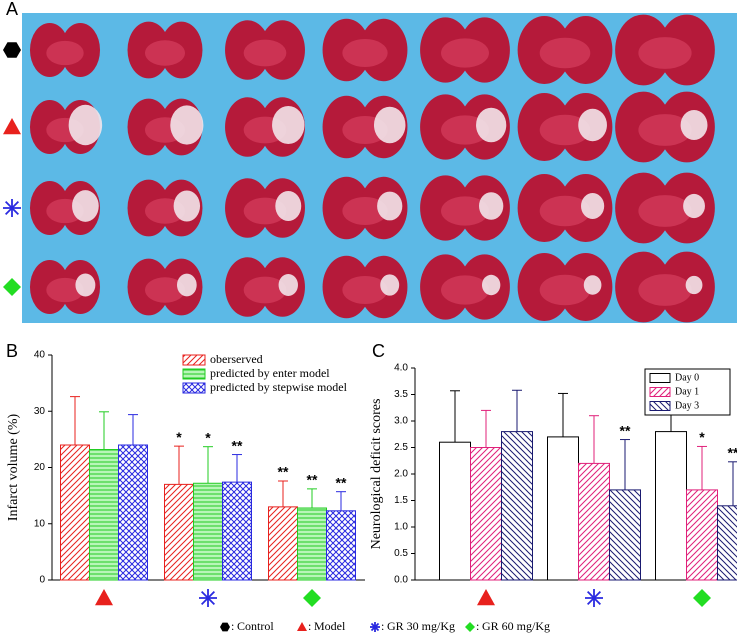 This screenshot has width=737, height=635. What do you see at coordinates (279, 387) in the screenshot?
I see `legend-label: predicted by stepwise model` at bounding box center [279, 387].